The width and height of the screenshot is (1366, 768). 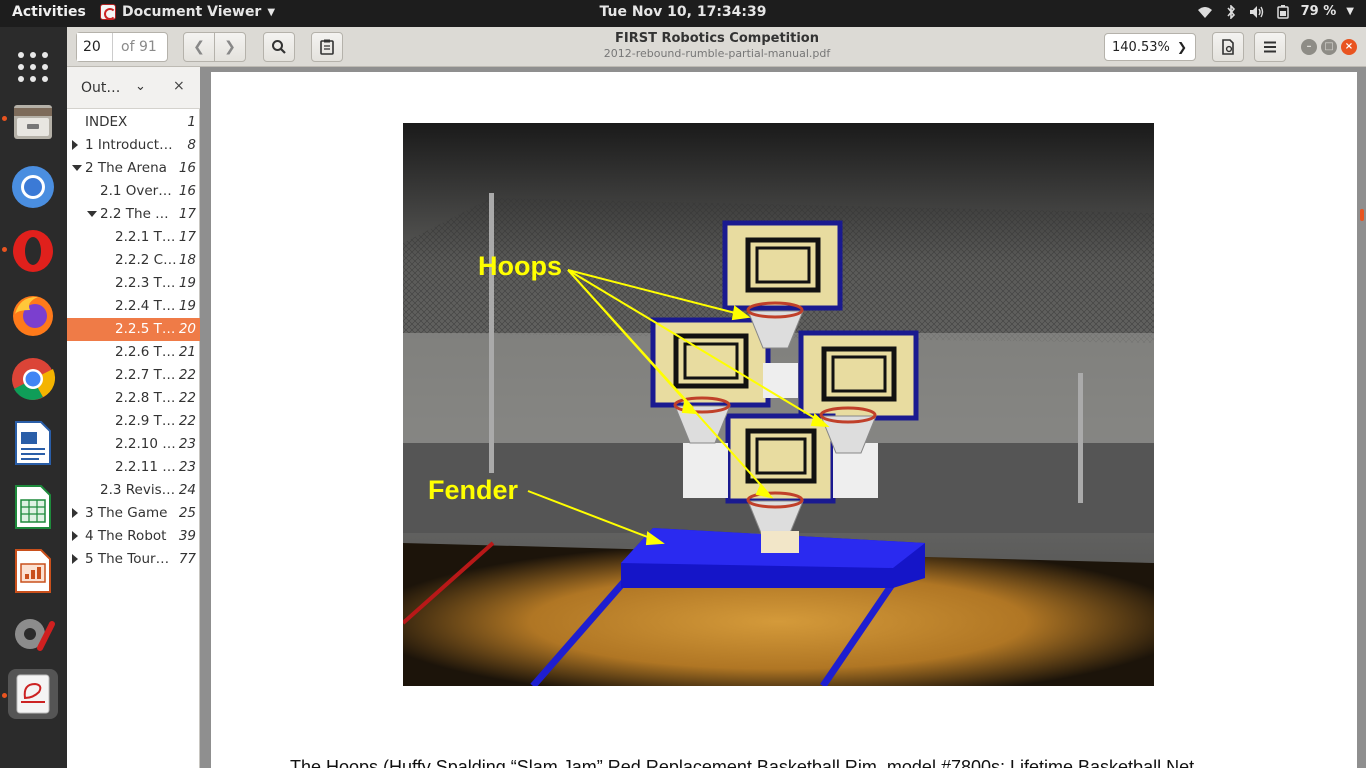 I want to click on outline-item: 4 The Robot 39, so click(x=133, y=536).